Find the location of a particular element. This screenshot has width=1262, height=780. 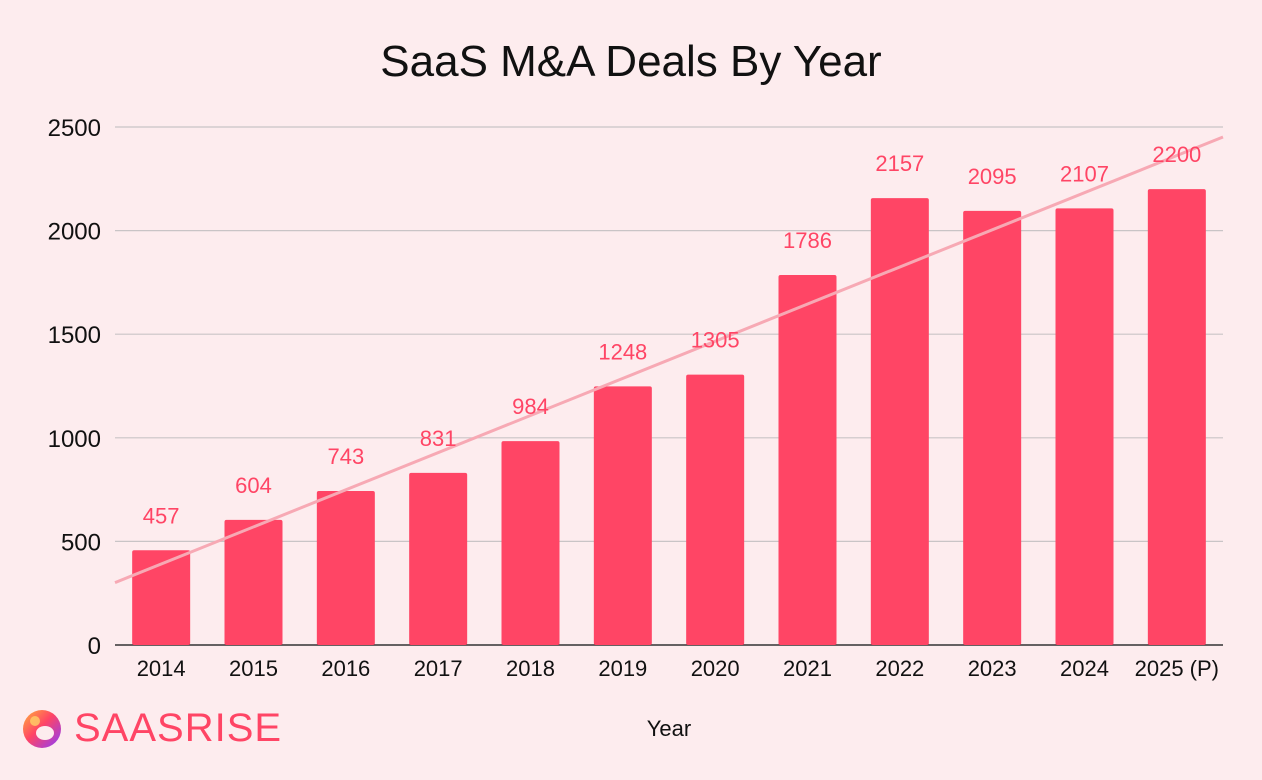

y-tick-label: 1000 is located at coordinates (74, 439).